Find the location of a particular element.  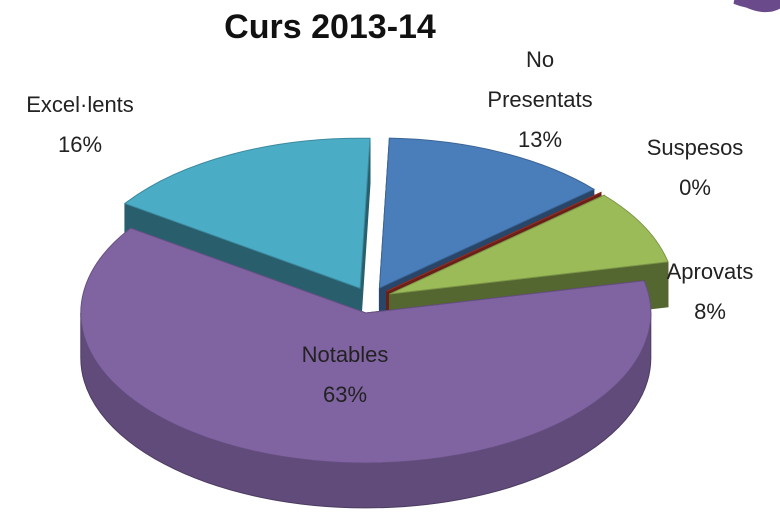

category-label: Notables is located at coordinates (345, 354).